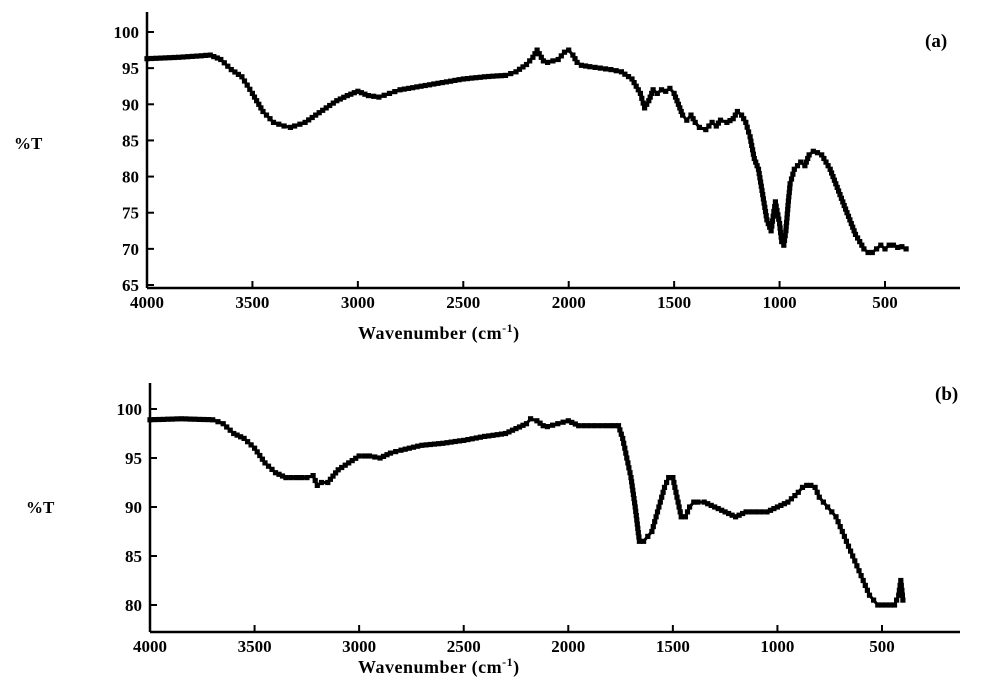 The height and width of the screenshot is (678, 982). I want to click on panel-b-y-tick-label: 90, so click(133, 507).